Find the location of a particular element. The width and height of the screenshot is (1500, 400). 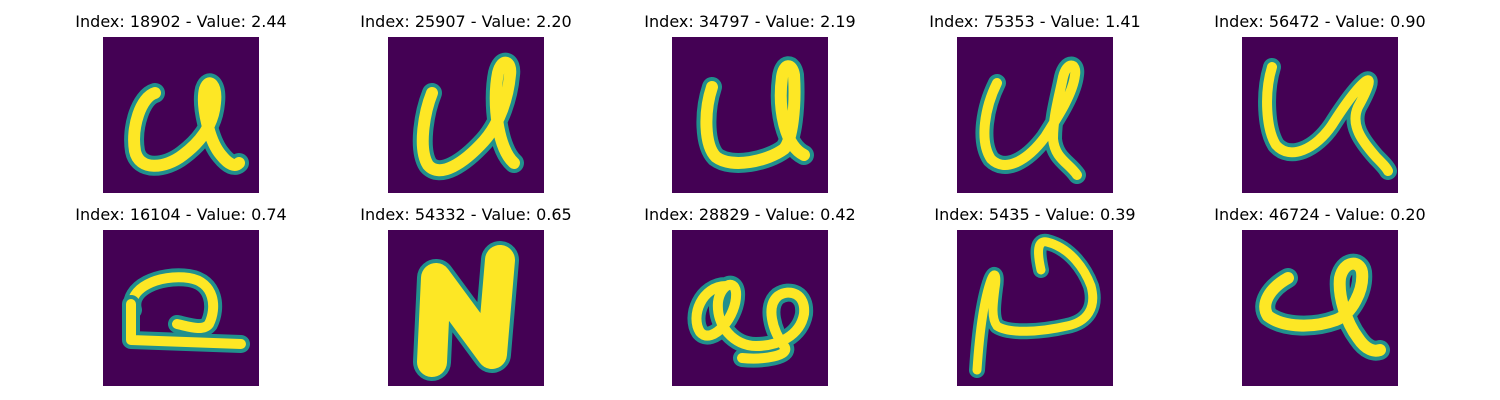

panel-title: Index: 5435 - Value: 0.39 is located at coordinates (1035, 214).